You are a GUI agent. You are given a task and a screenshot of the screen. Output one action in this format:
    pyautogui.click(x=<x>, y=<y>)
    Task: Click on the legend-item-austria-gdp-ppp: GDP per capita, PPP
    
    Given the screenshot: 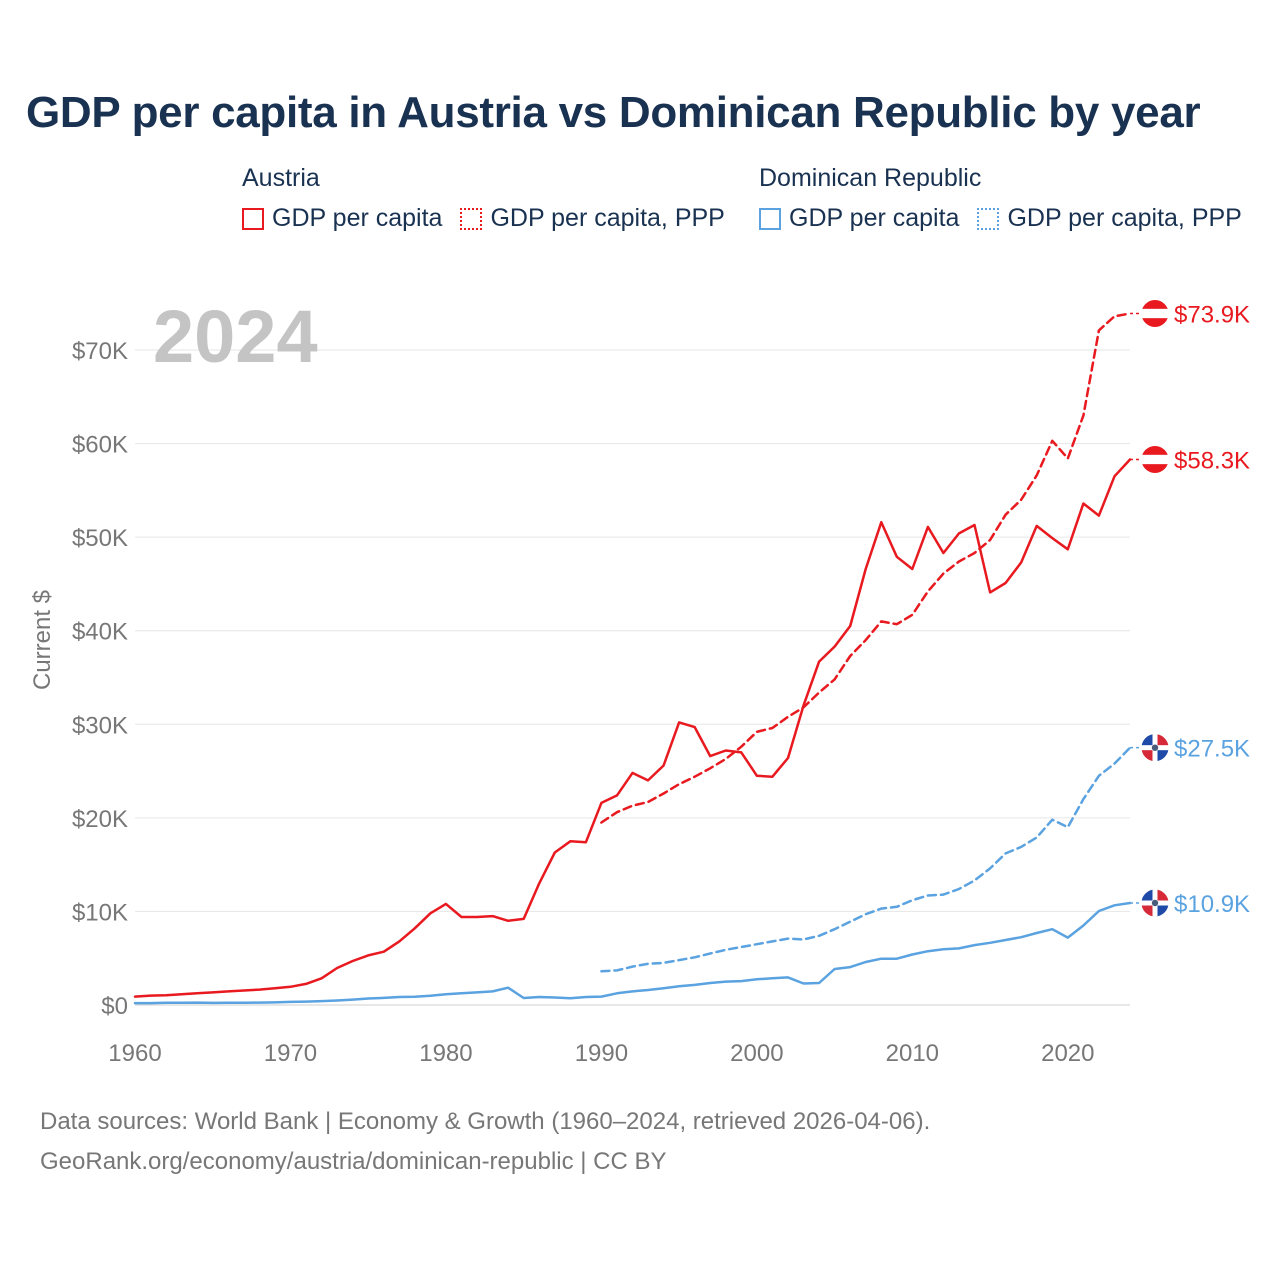 What is the action you would take?
    pyautogui.click(x=592, y=218)
    